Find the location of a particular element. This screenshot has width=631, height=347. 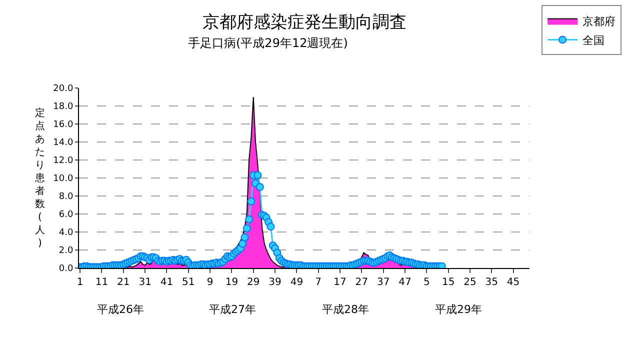

text: 平成28年 is located at coordinates (345, 309).